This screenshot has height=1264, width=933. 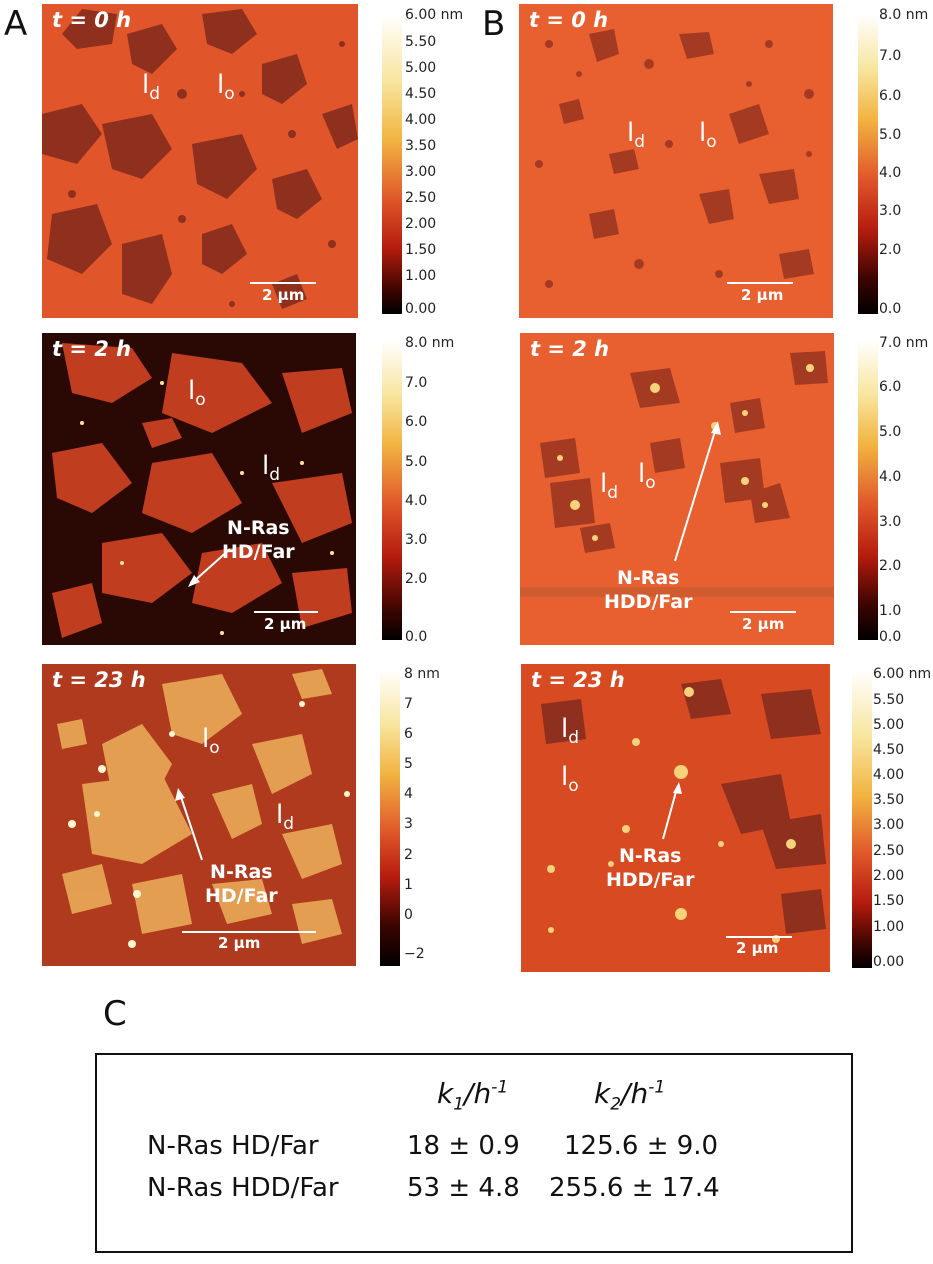 I want to click on afm-image-b-0h: t = 0 h ld lo 2 µm, so click(x=676, y=161).